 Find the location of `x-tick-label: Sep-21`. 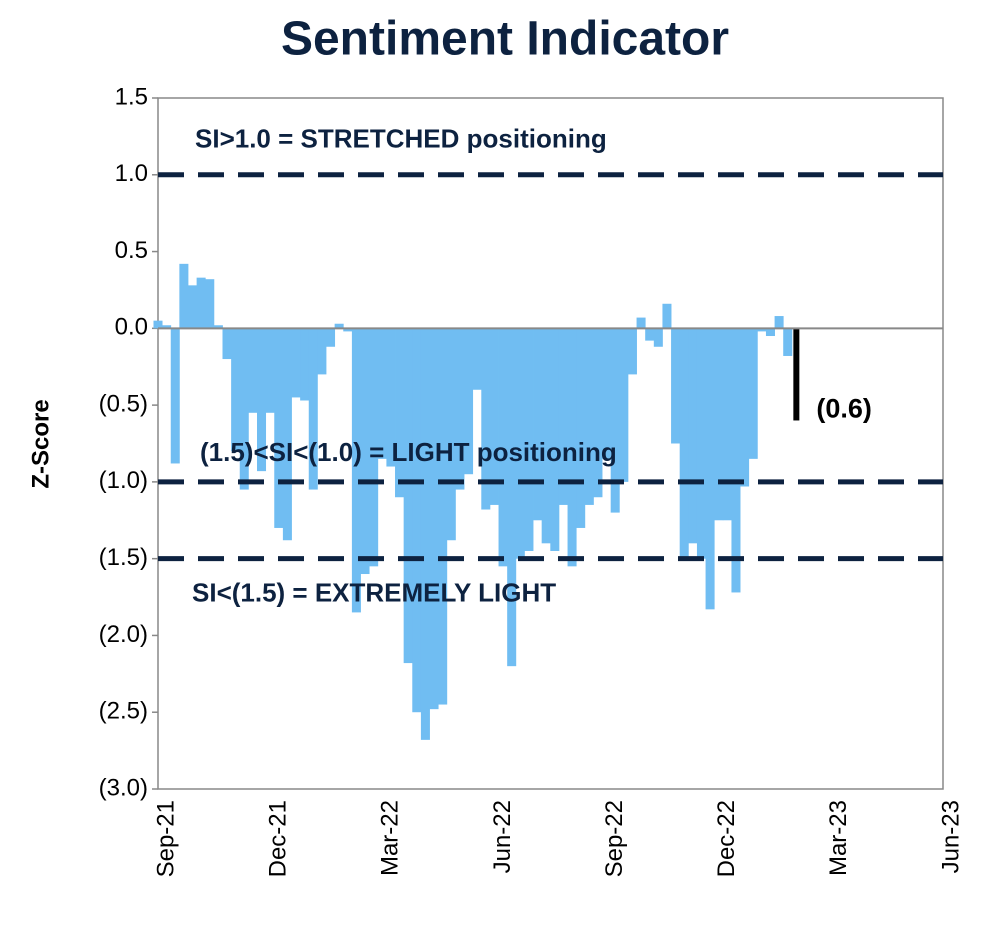

x-tick-label: Sep-21 is located at coordinates (165, 838).